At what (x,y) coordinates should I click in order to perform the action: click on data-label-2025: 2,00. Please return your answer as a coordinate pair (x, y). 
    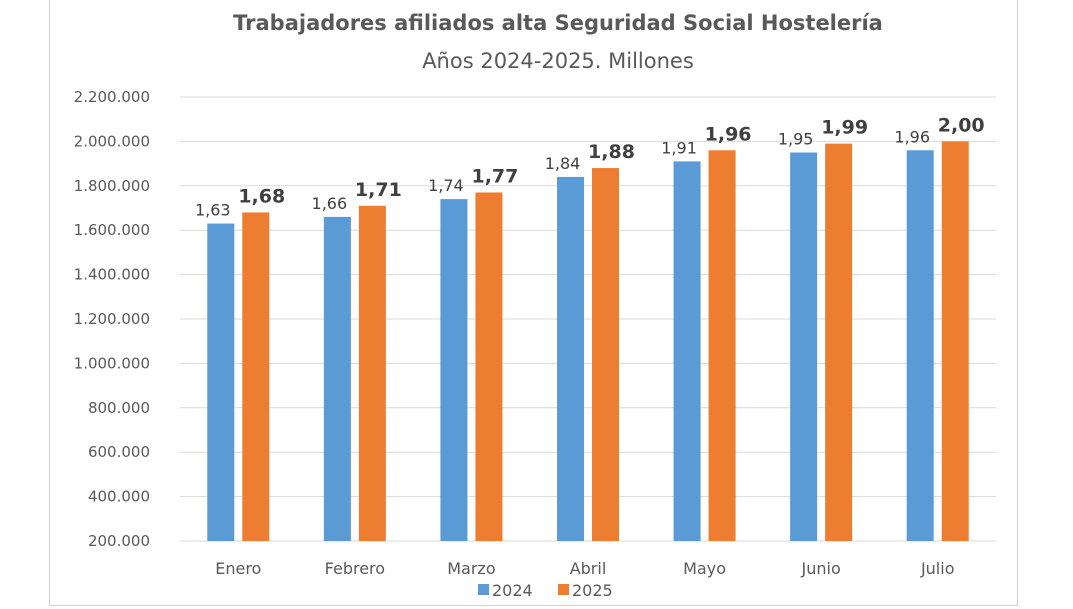
    Looking at the image, I should click on (961, 125).